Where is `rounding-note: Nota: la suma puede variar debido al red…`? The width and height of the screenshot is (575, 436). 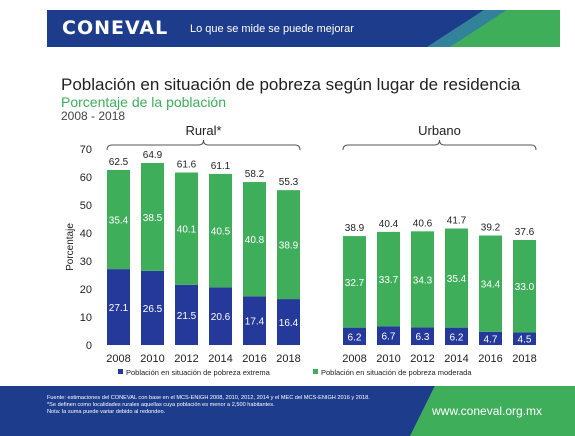 rounding-note: Nota: la suma puede variar debido al red… is located at coordinates (106, 412).